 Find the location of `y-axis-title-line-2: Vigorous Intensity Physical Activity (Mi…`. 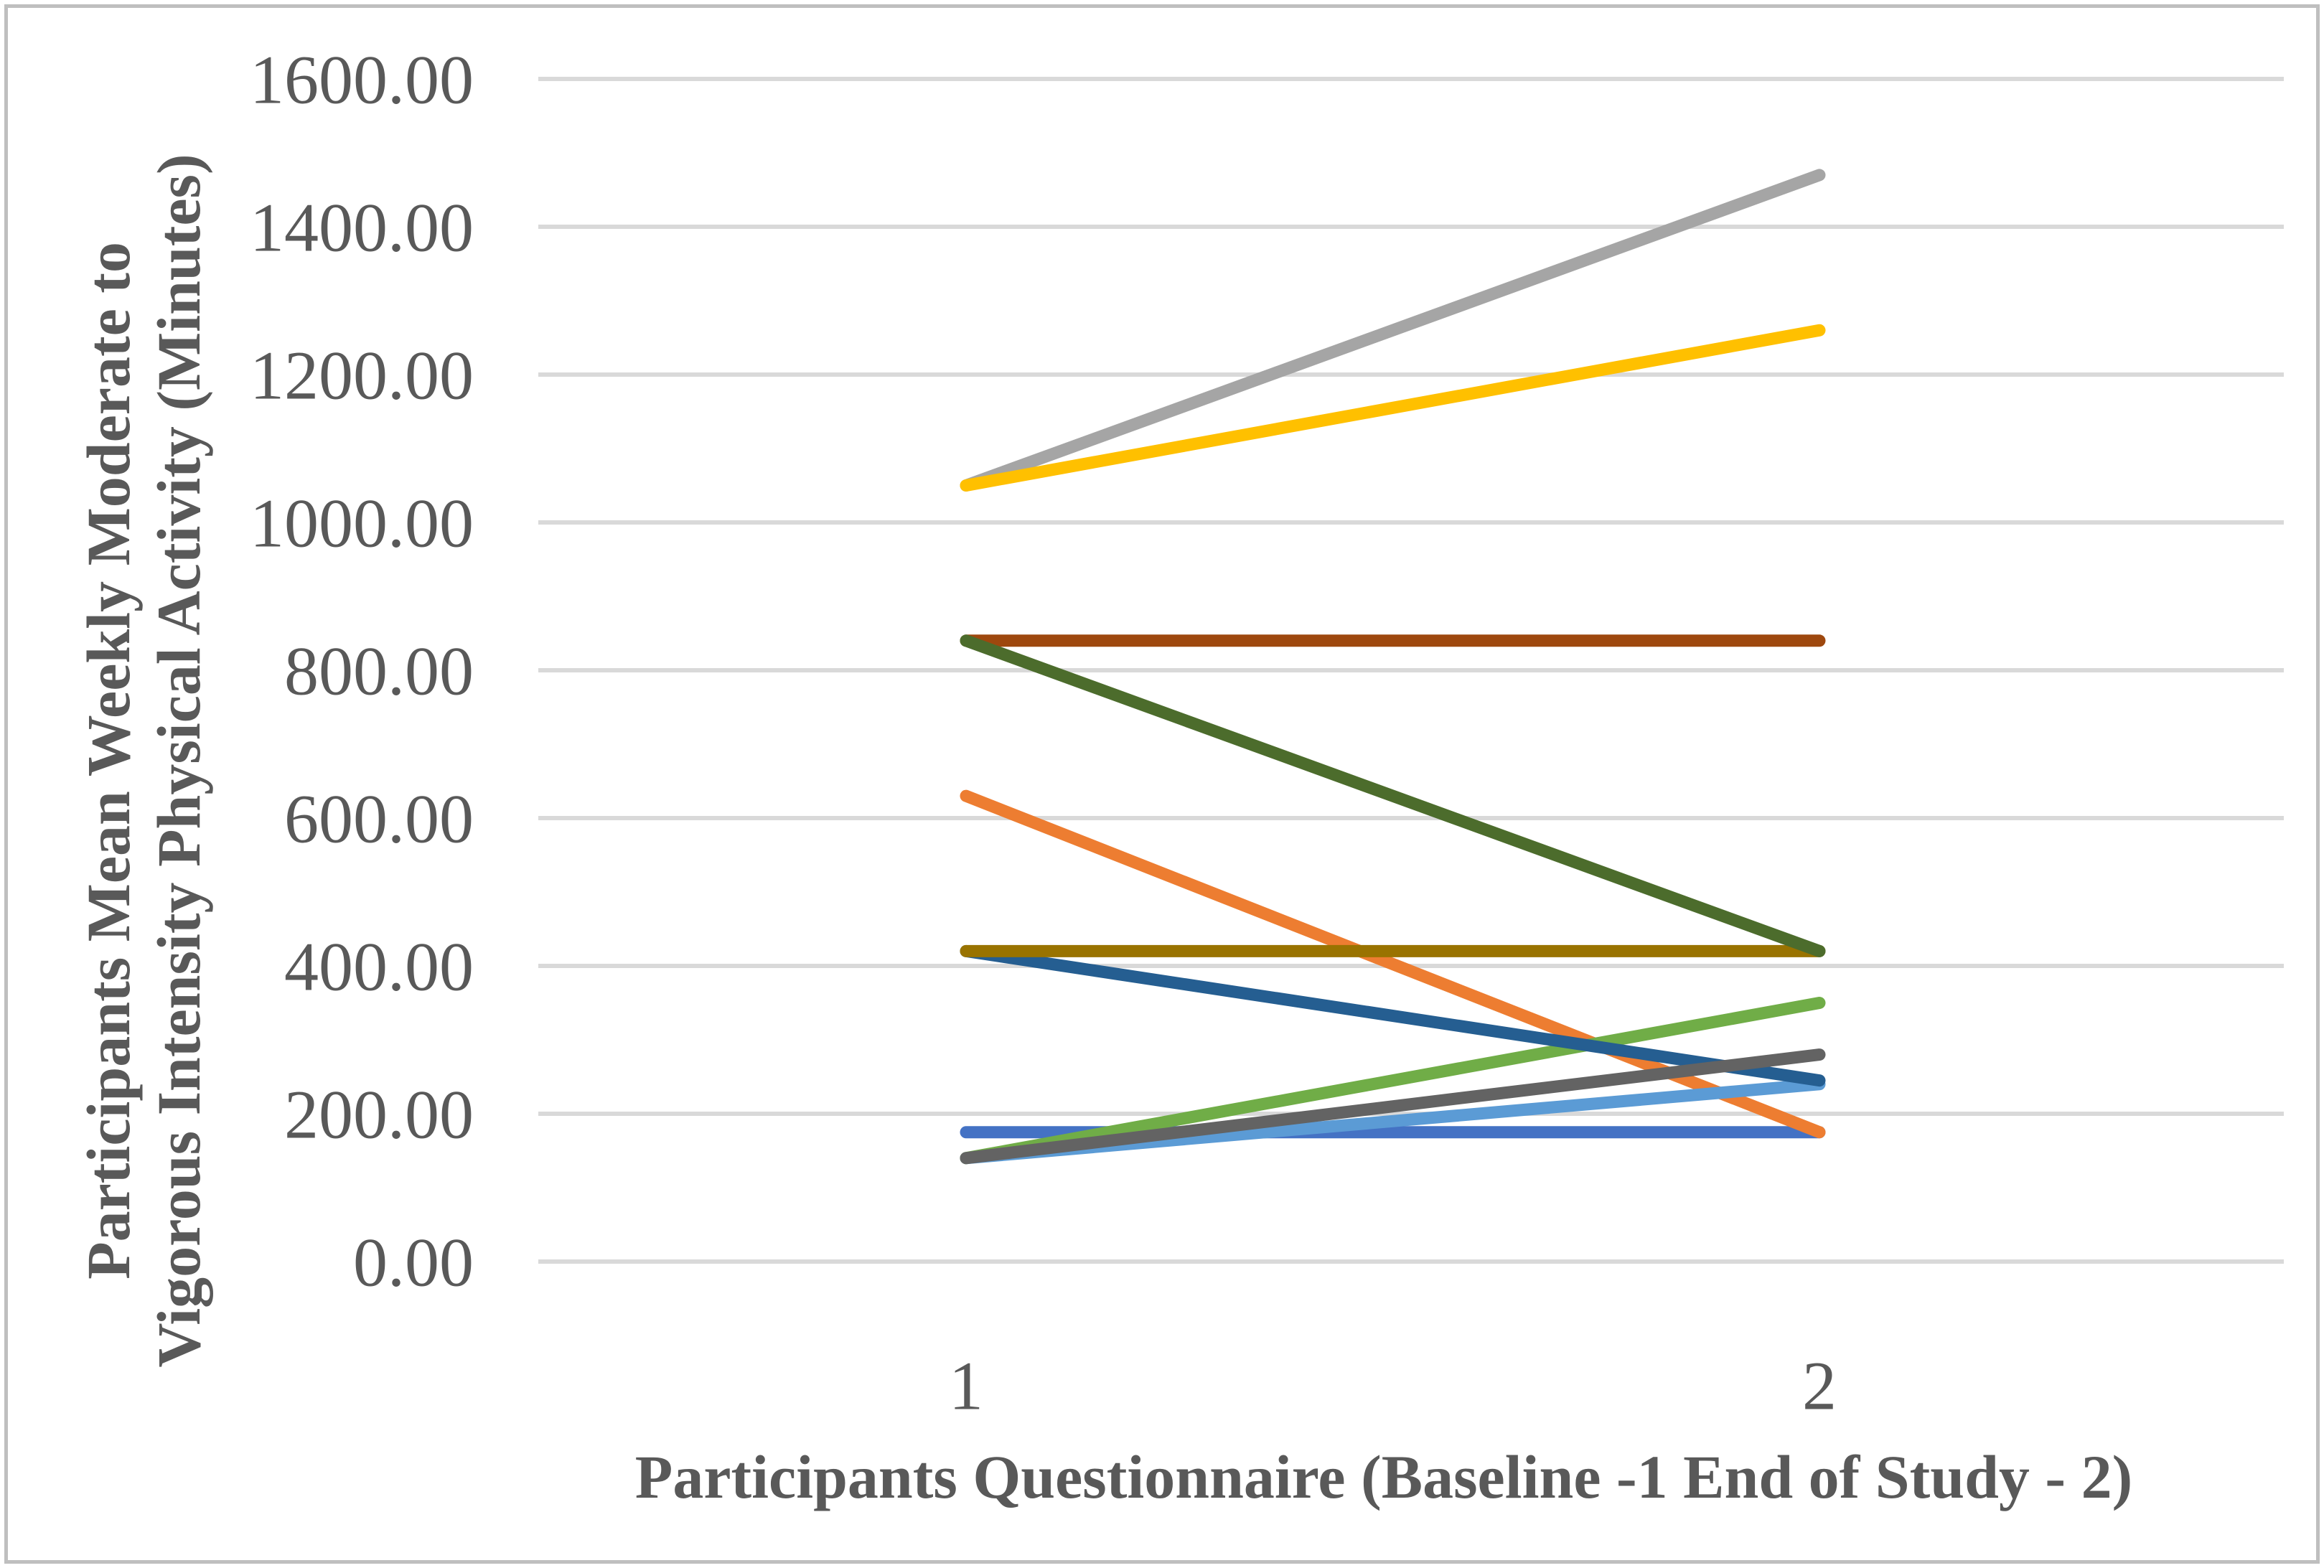

y-axis-title-line-2: Vigorous Intensity Physical Activity (Mi… is located at coordinates (178, 760).